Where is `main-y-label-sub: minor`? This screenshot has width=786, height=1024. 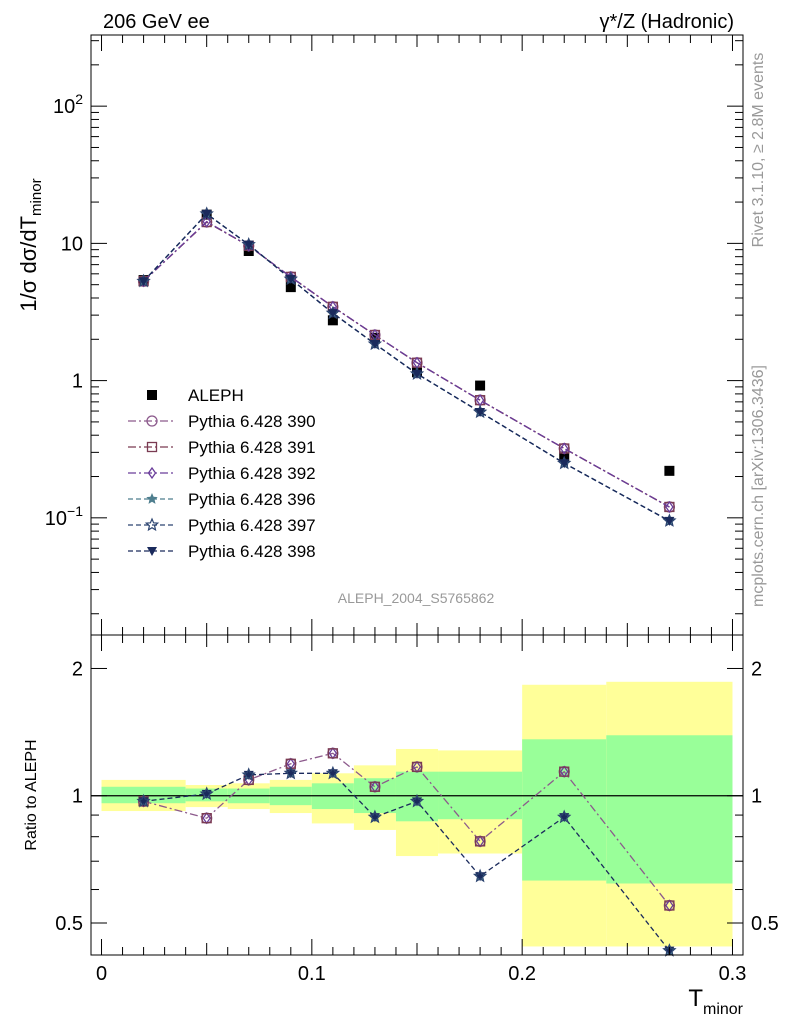
main-y-label-sub: minor is located at coordinates (36, 197).